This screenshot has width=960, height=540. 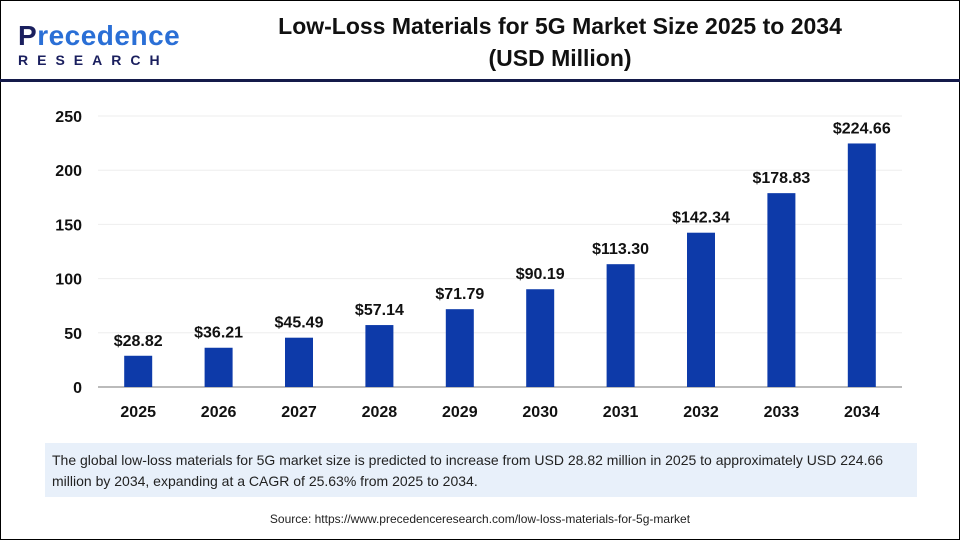 I want to click on data-label: $178.83, so click(x=781, y=178).